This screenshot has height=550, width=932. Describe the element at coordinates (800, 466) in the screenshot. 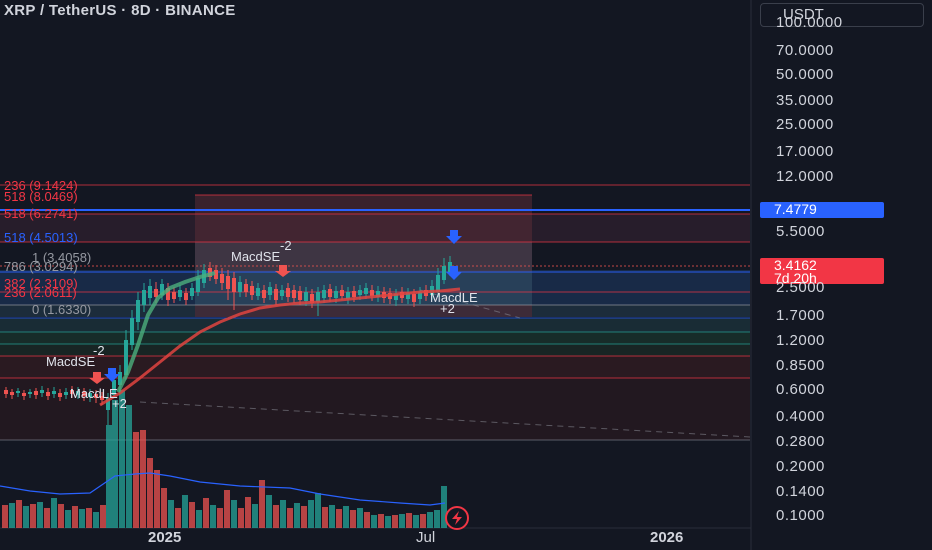

I see `price-tick: 0.2000` at that location.